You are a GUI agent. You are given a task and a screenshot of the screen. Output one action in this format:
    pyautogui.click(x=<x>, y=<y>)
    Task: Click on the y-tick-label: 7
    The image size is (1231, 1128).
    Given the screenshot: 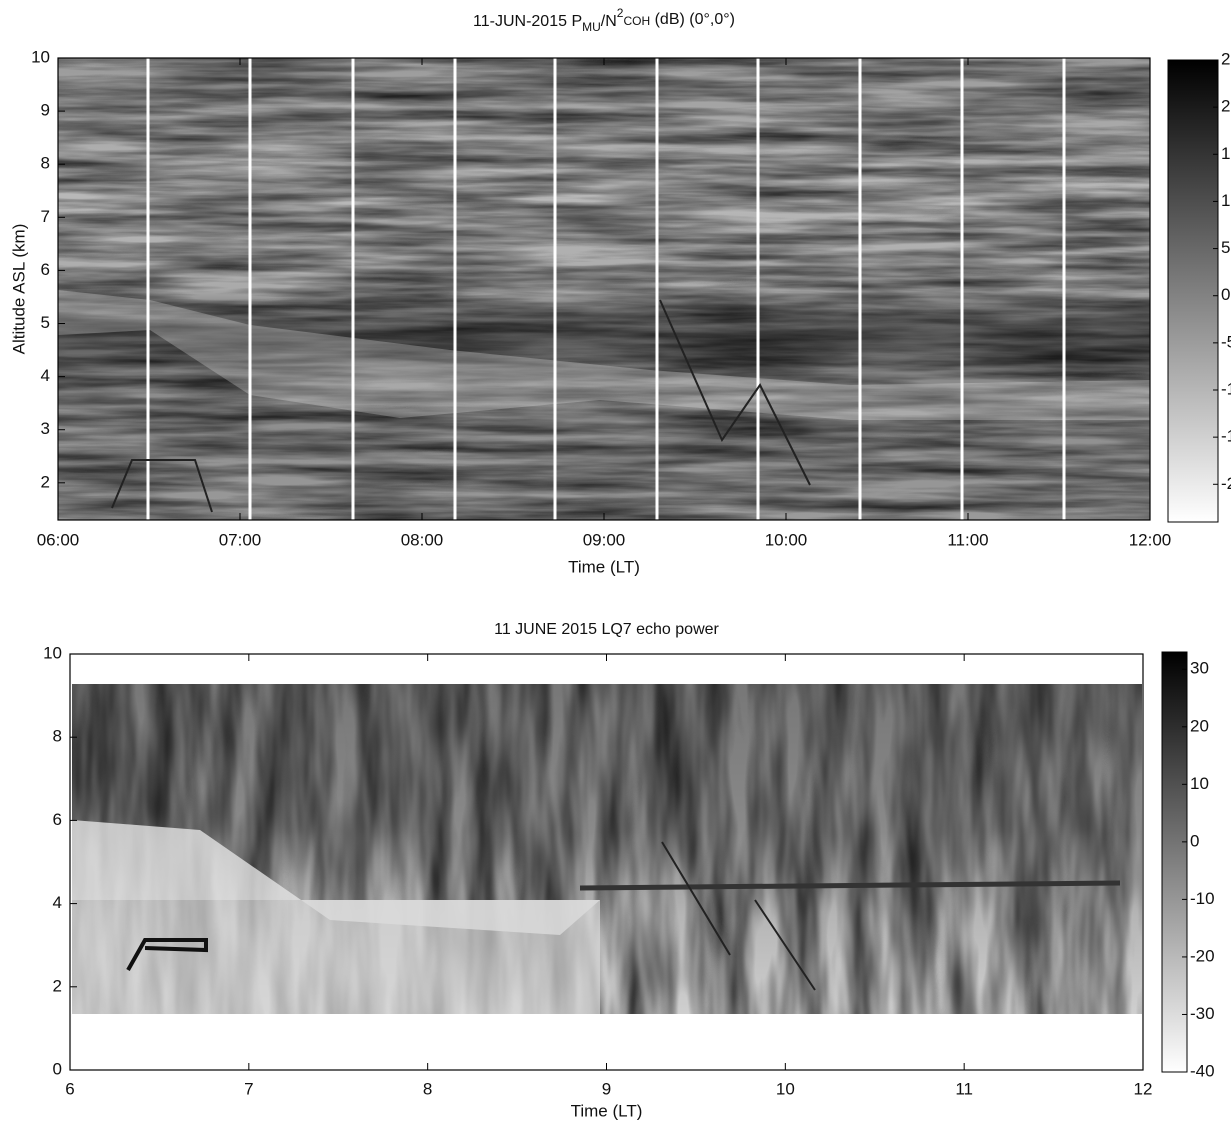 What is the action you would take?
    pyautogui.click(x=45, y=216)
    